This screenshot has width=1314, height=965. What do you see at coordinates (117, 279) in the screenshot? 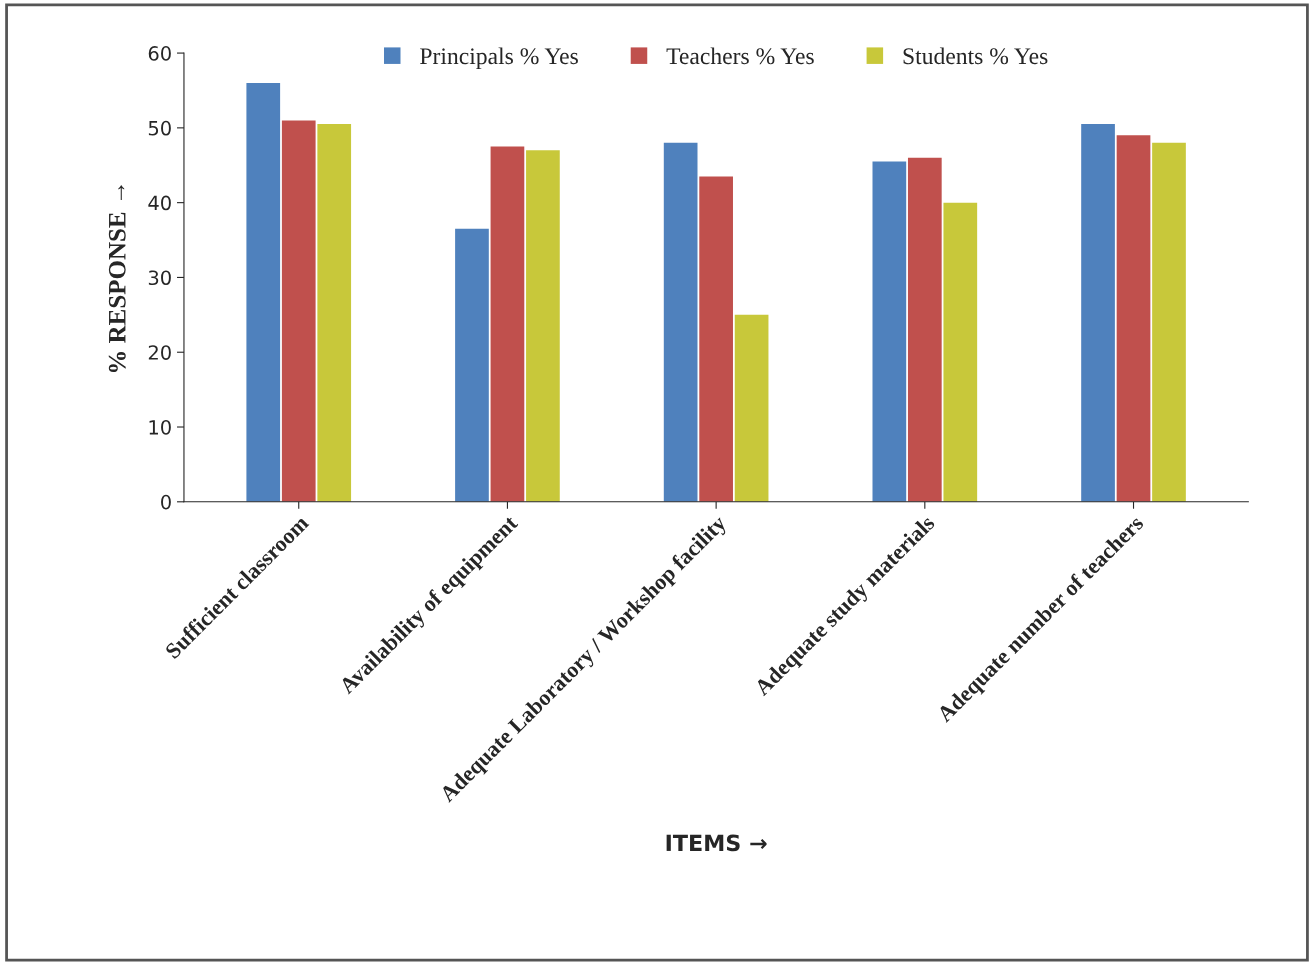
I see `y-axis-title: % RESPONSE →` at bounding box center [117, 279].